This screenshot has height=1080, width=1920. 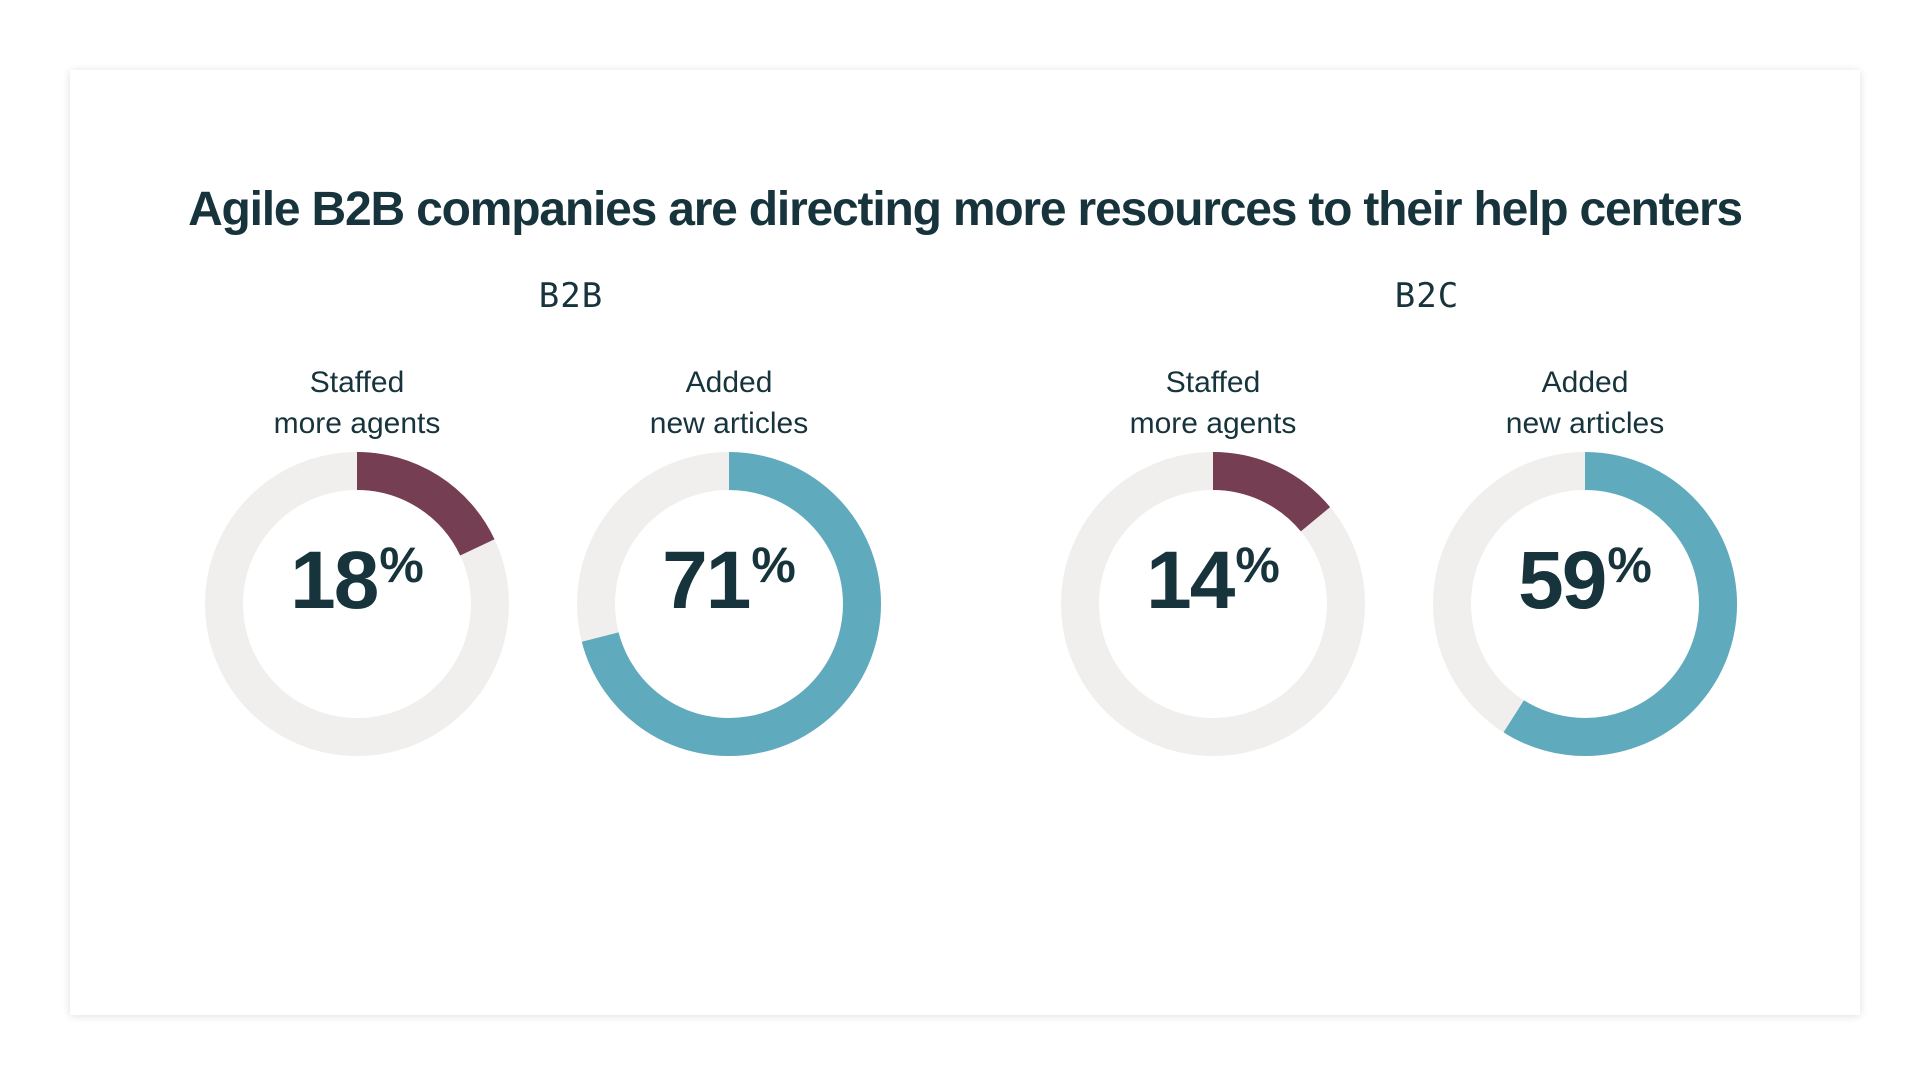 I want to click on group-label-b2b: B2B, so click(x=571, y=296).